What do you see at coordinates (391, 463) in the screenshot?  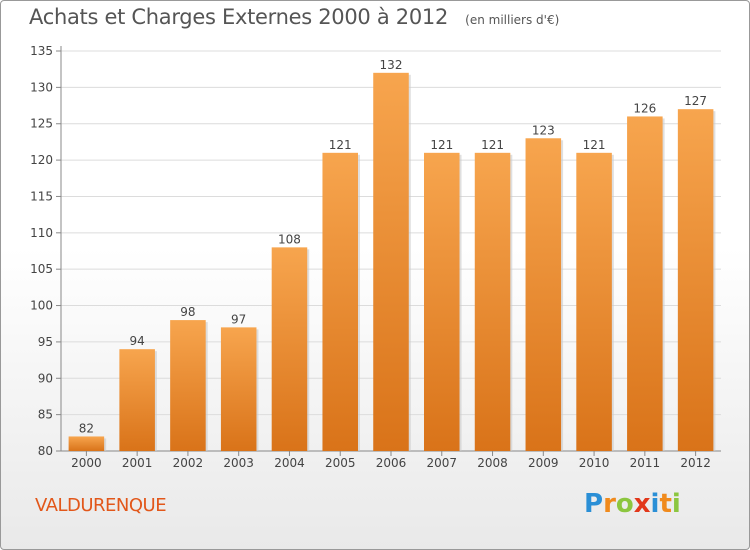 I see `x-tick-label: 2006` at bounding box center [391, 463].